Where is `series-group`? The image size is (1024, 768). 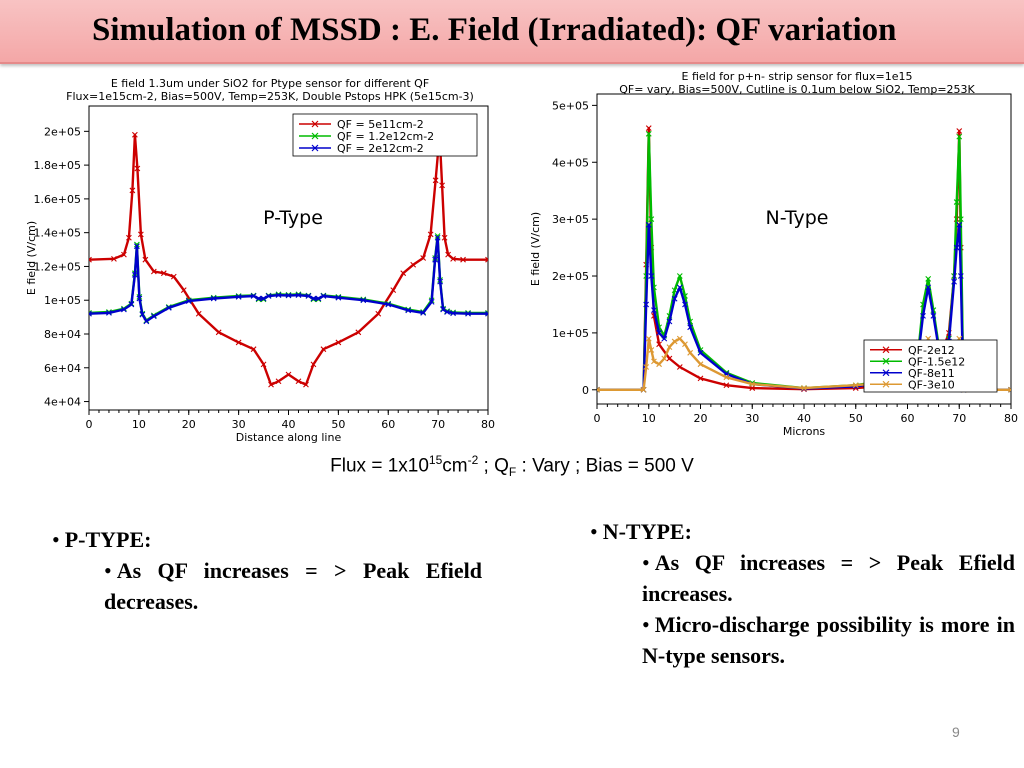 series-group is located at coordinates (288, 259).